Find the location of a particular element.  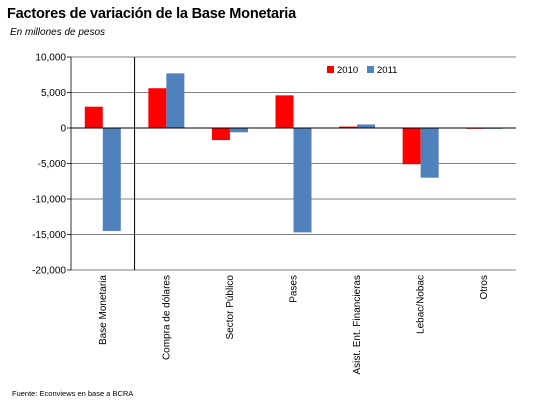

source-note: Fuente: Econviews en base a BCRA is located at coordinates (73, 393).